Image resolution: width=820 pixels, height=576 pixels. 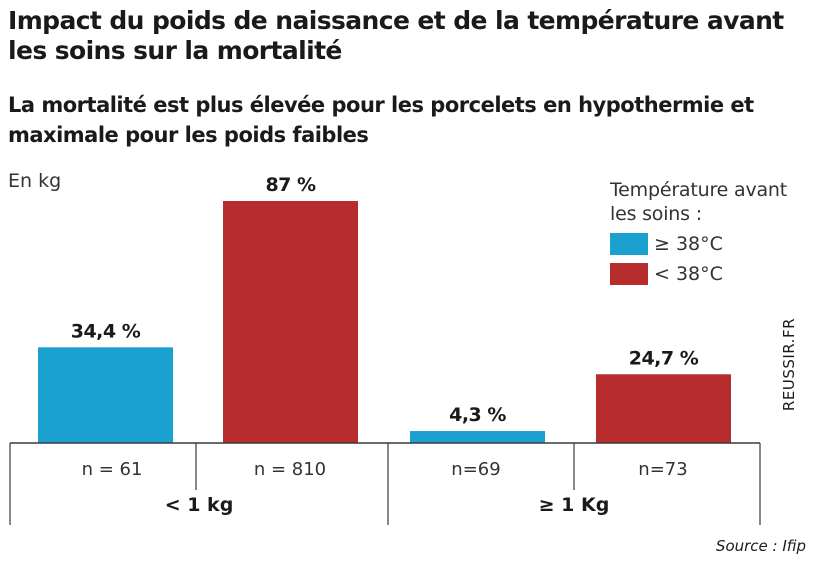 I want to click on unit-label: En kg, so click(x=35, y=181).